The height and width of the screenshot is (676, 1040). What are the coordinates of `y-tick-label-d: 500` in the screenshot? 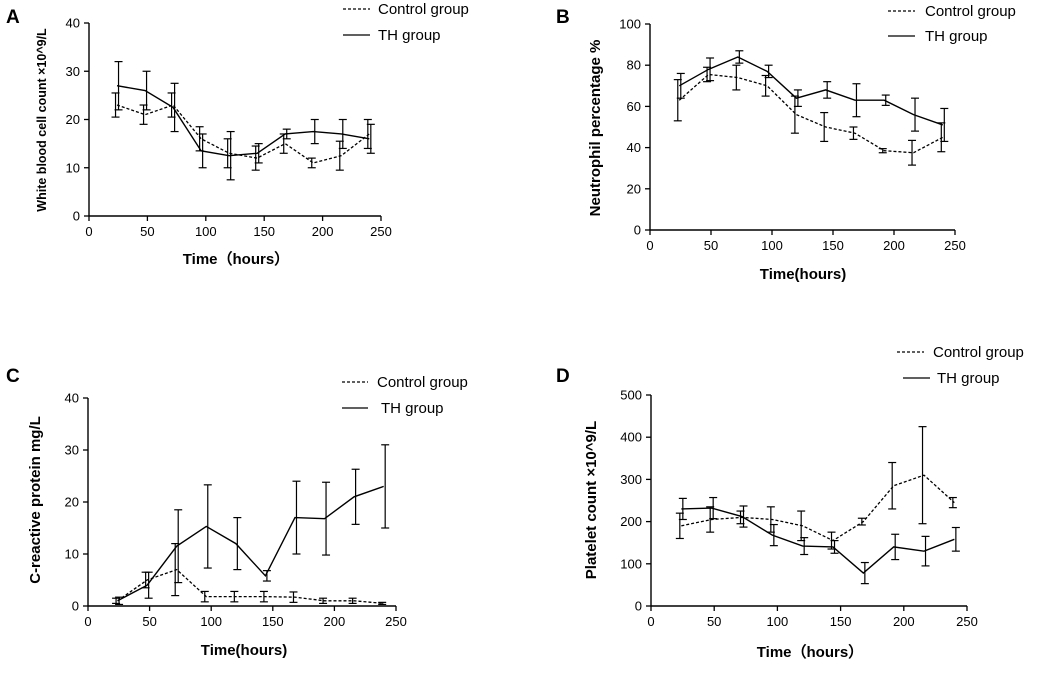 It's located at (631, 395).